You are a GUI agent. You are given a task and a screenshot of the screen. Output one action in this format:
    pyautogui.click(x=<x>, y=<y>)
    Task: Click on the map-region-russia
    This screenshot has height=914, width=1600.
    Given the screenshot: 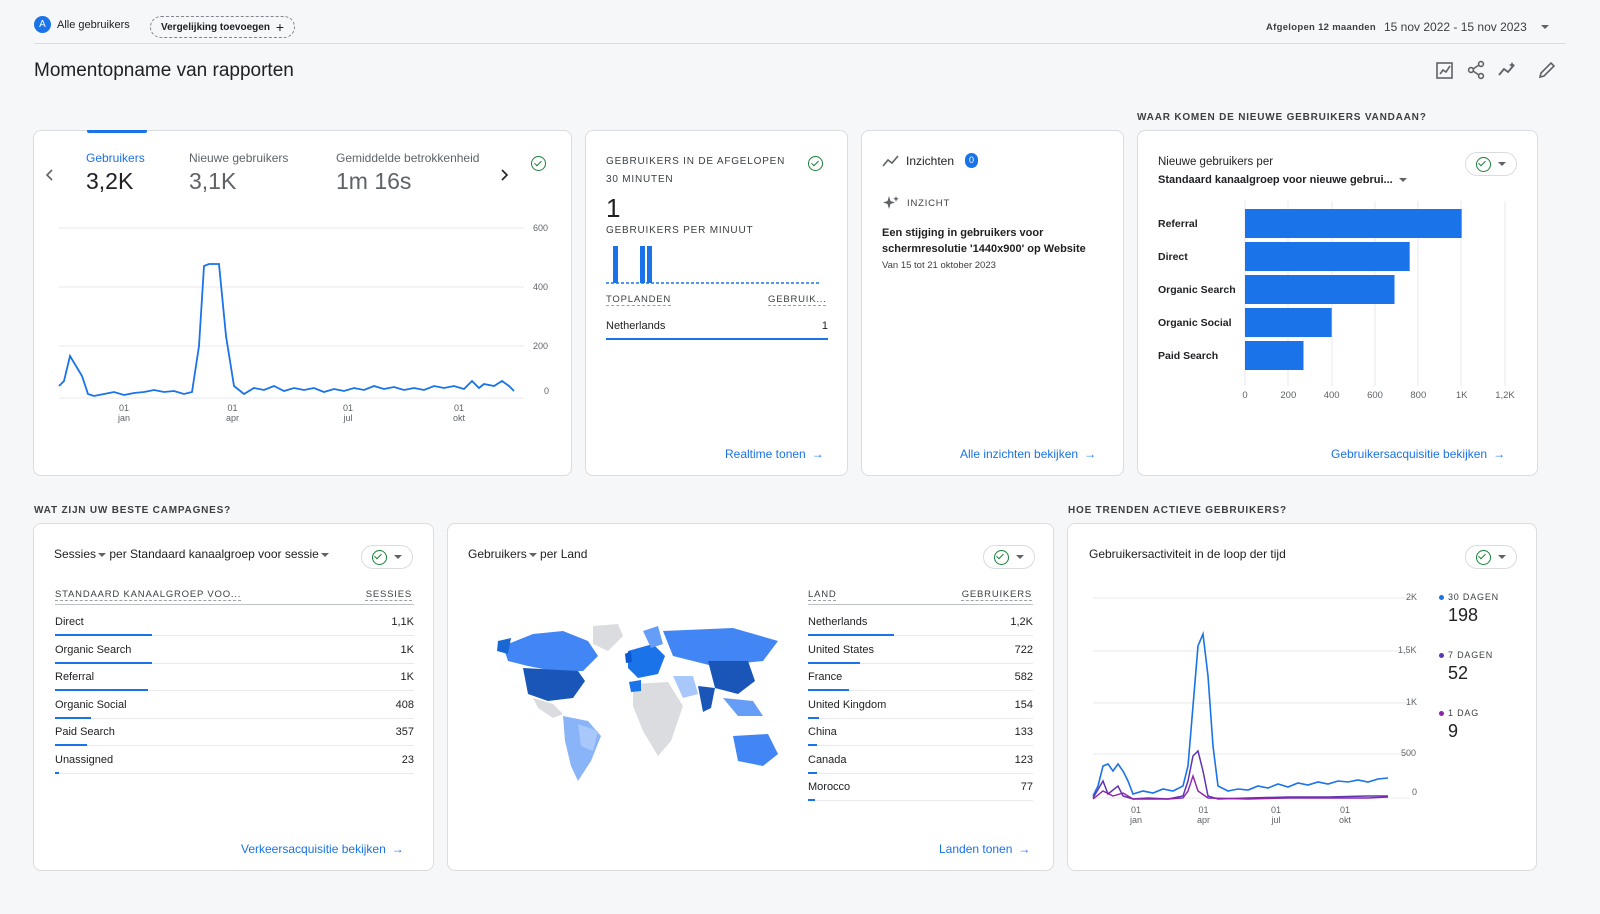 What is the action you would take?
    pyautogui.click(x=720, y=647)
    